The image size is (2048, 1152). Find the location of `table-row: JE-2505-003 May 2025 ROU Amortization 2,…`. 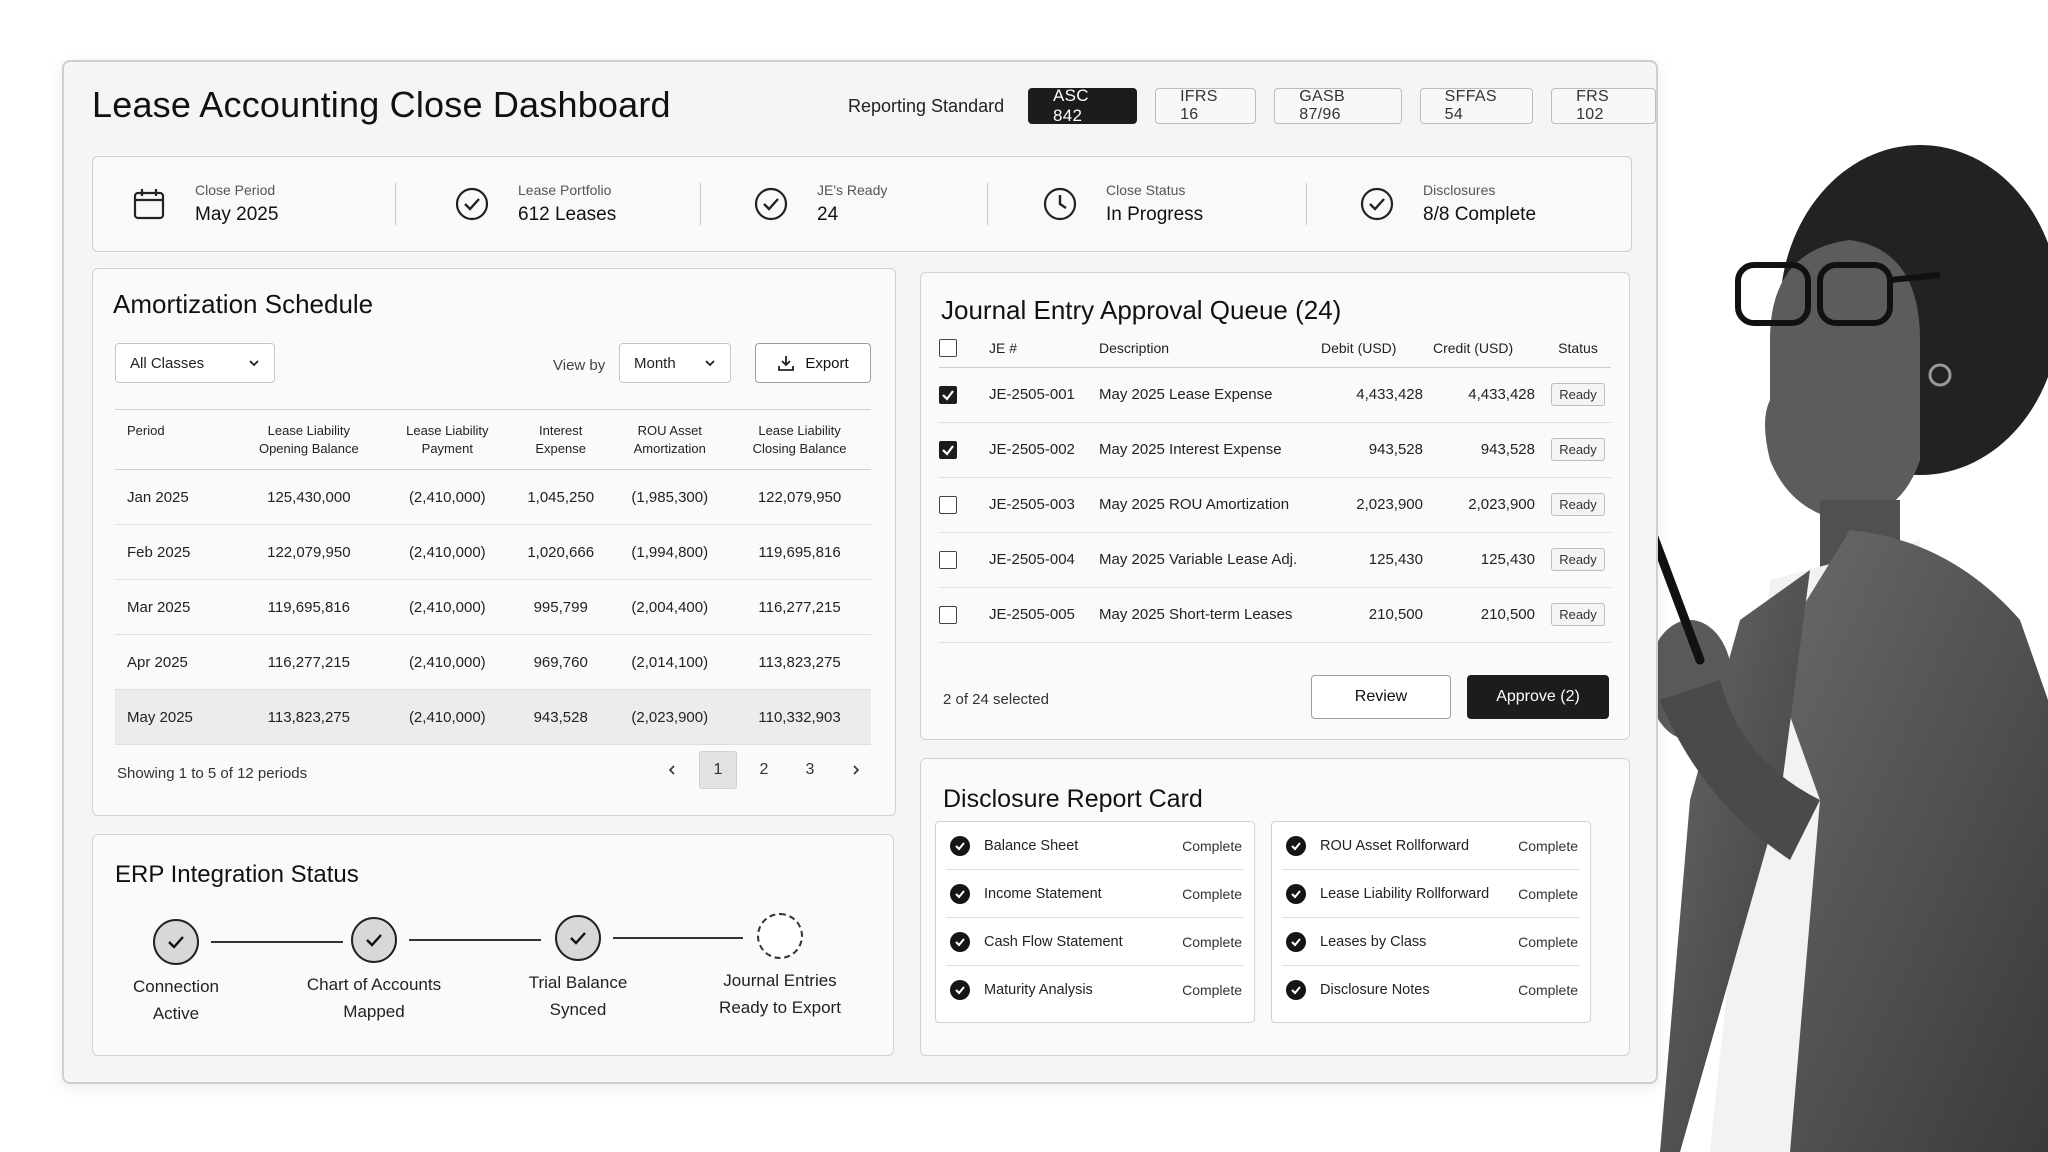

table-row: JE-2505-003 May 2025 ROU Amortization 2,… is located at coordinates (1275, 505).